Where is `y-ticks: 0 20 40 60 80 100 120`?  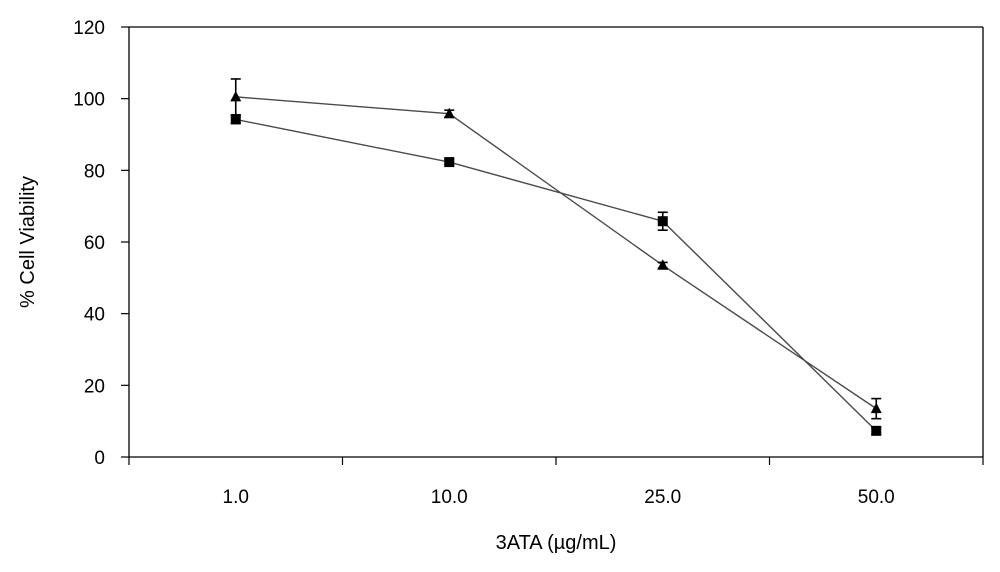
y-ticks: 0 20 40 60 80 100 120 is located at coordinates (101, 243).